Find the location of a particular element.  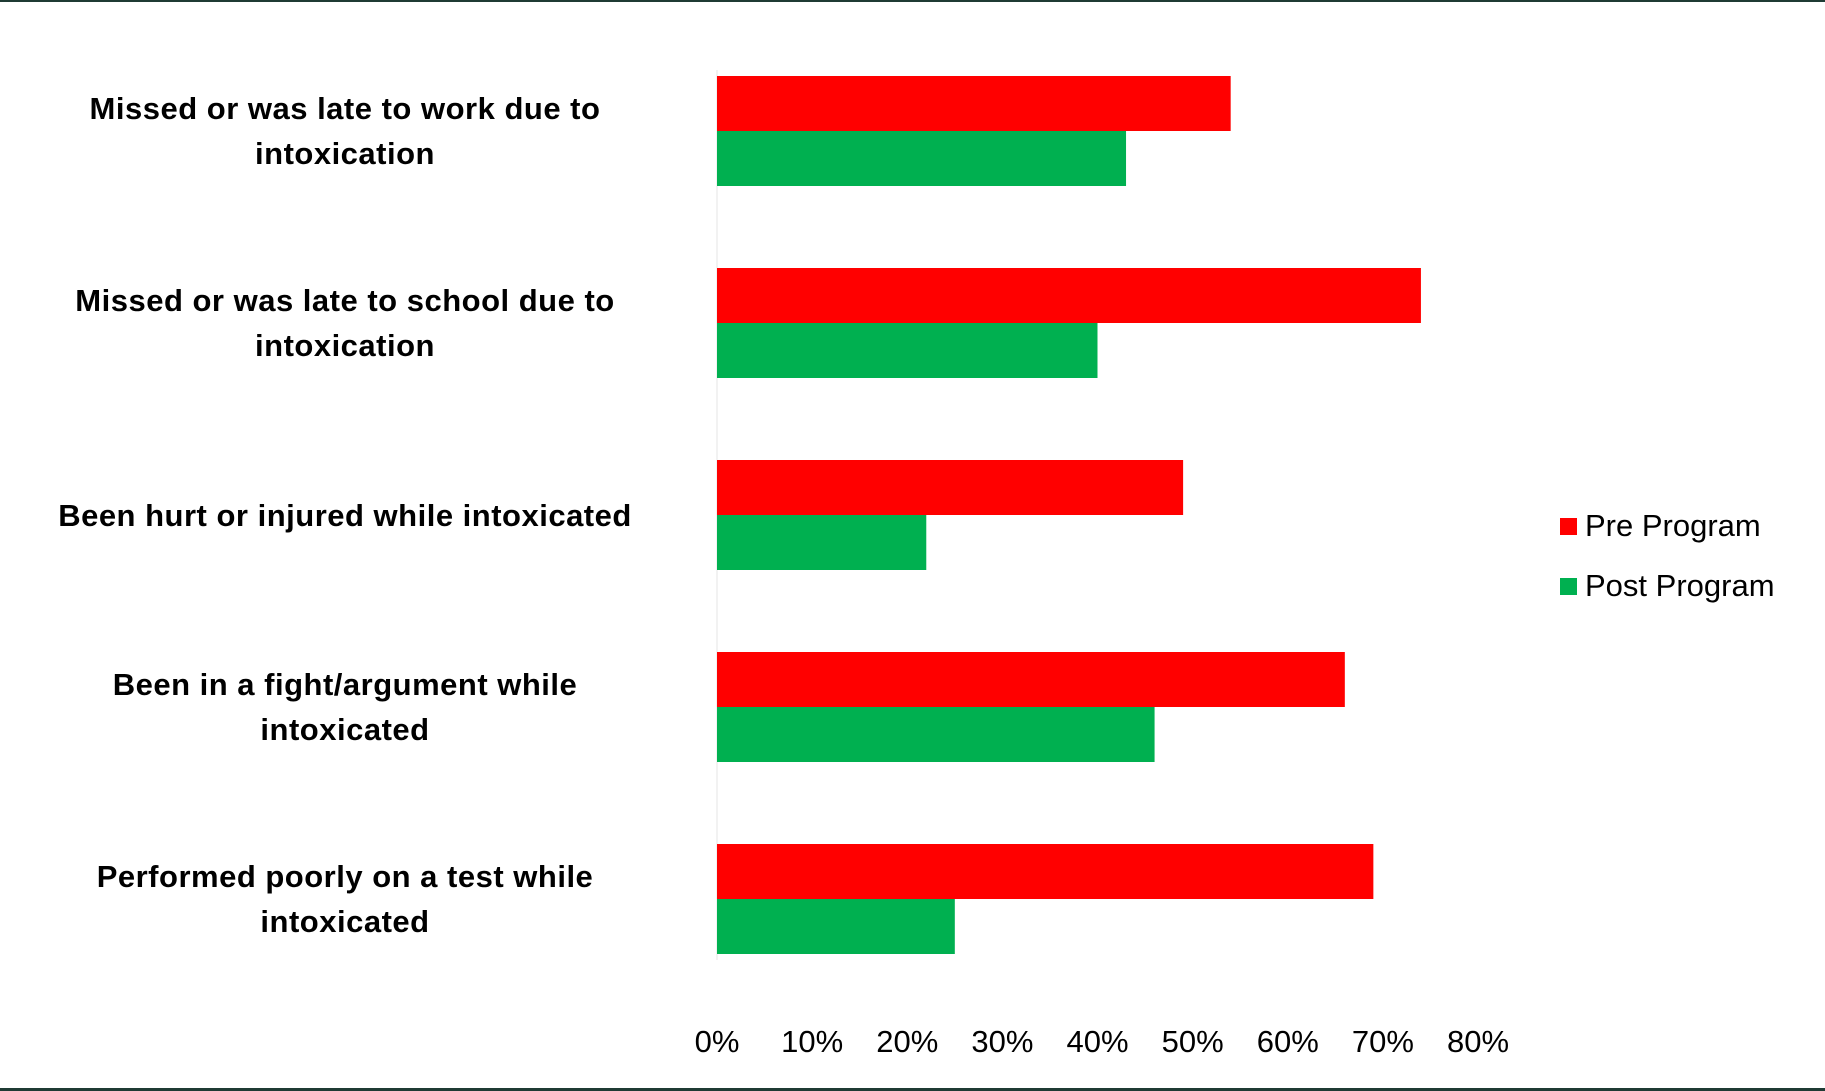

x-tick-label: 80% is located at coordinates (1478, 1041).